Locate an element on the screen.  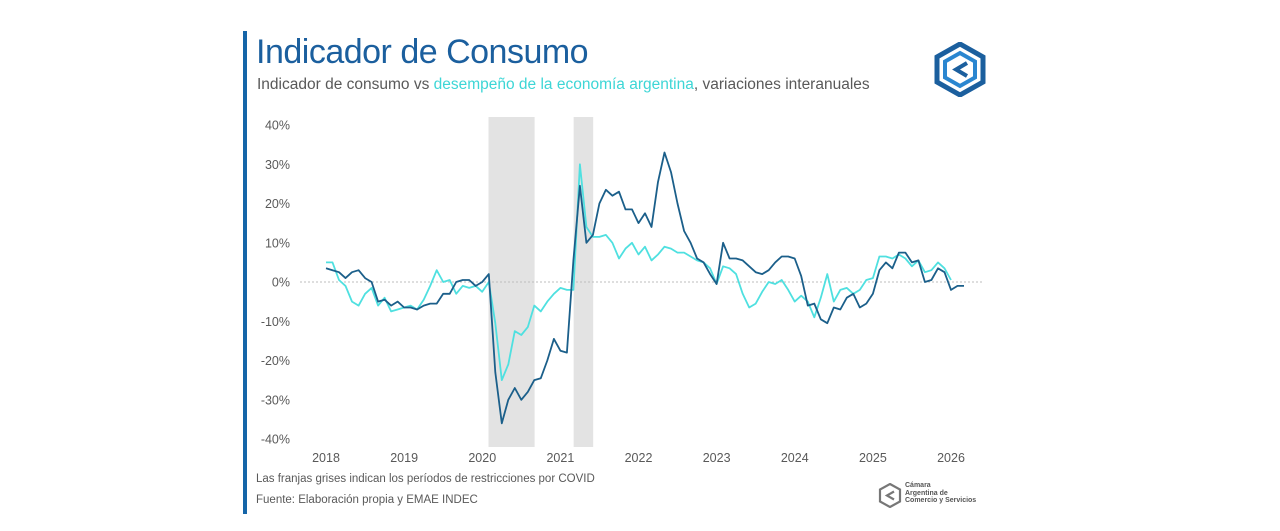
x-tick-label: 2025 is located at coordinates (873, 458).